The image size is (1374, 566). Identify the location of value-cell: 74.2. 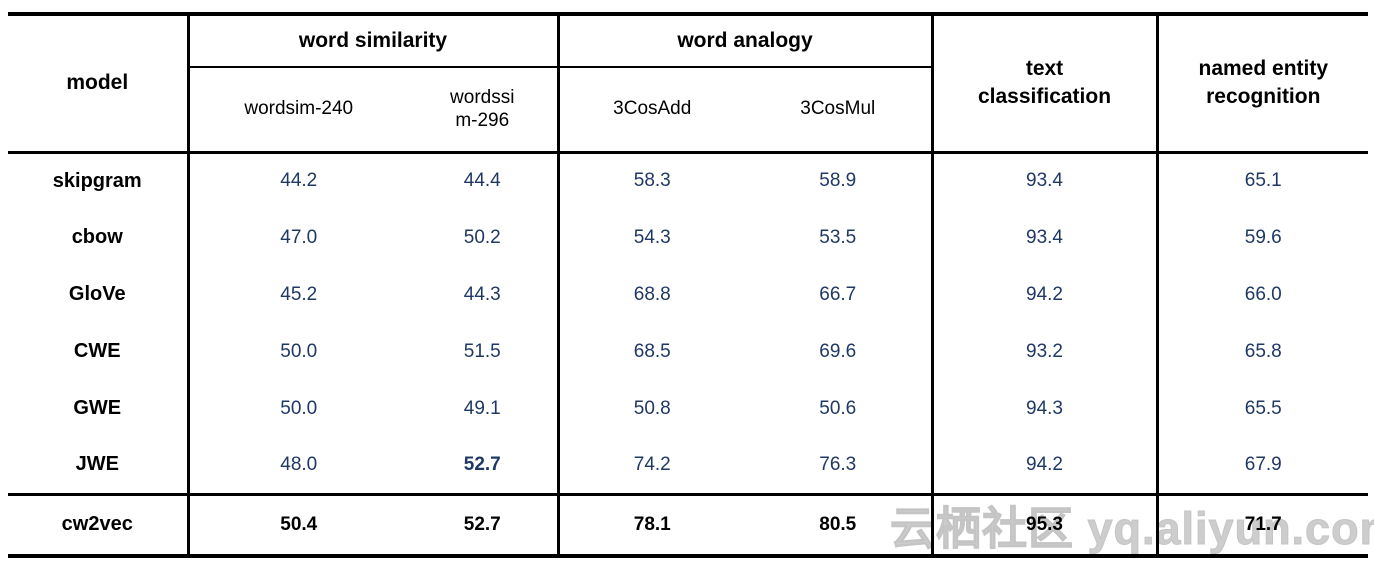
(652, 464).